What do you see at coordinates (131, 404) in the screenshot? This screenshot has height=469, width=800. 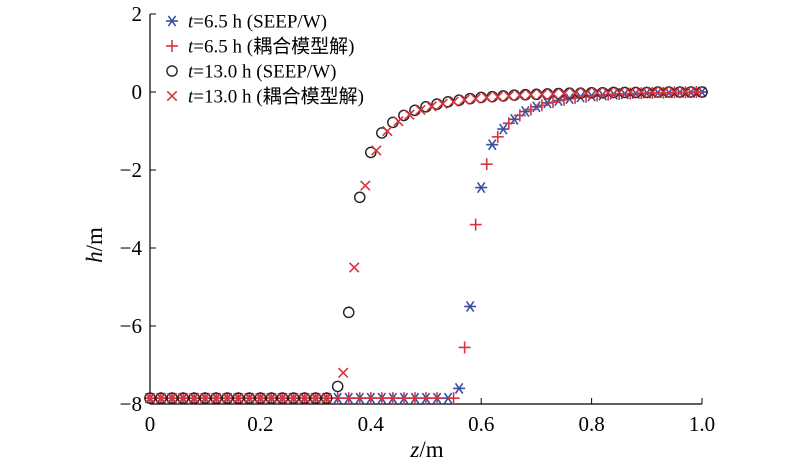 I see `y-tick-label: −8` at bounding box center [131, 404].